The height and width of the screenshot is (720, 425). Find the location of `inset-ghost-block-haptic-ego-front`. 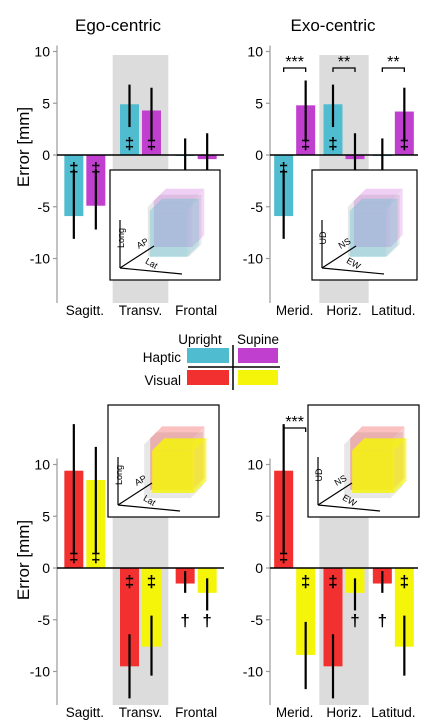

inset-ghost-block-haptic-ego-front is located at coordinates (168, 231).